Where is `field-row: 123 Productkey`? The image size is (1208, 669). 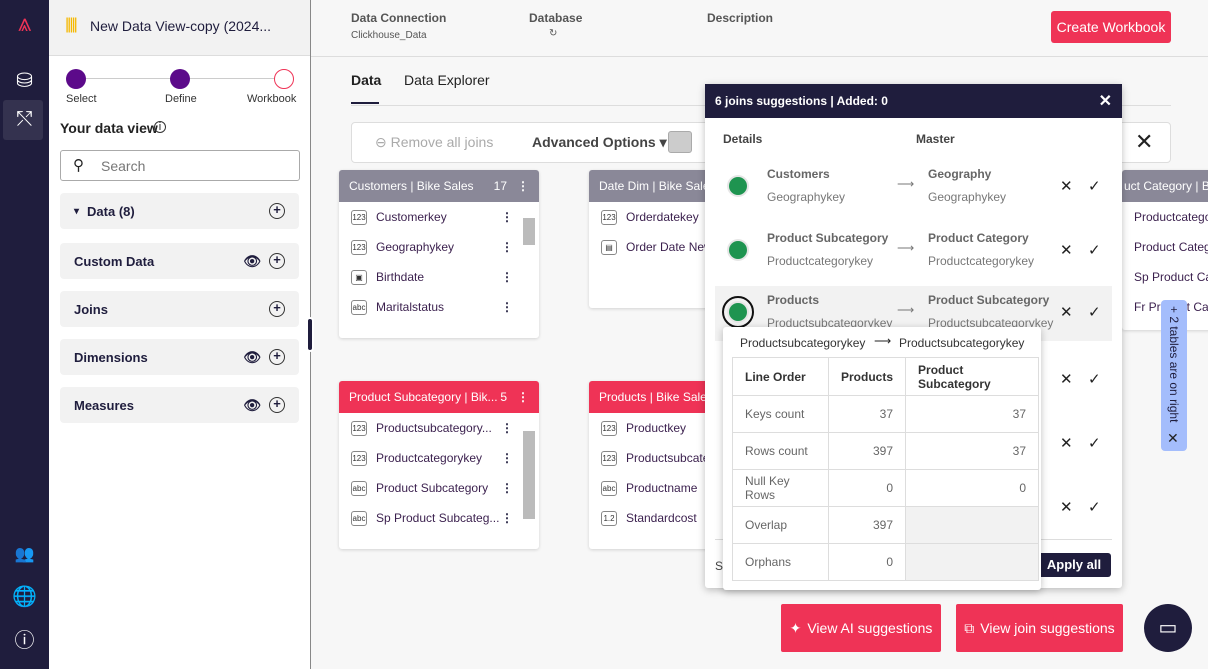
field-row: 123 Productkey is located at coordinates (689, 428).